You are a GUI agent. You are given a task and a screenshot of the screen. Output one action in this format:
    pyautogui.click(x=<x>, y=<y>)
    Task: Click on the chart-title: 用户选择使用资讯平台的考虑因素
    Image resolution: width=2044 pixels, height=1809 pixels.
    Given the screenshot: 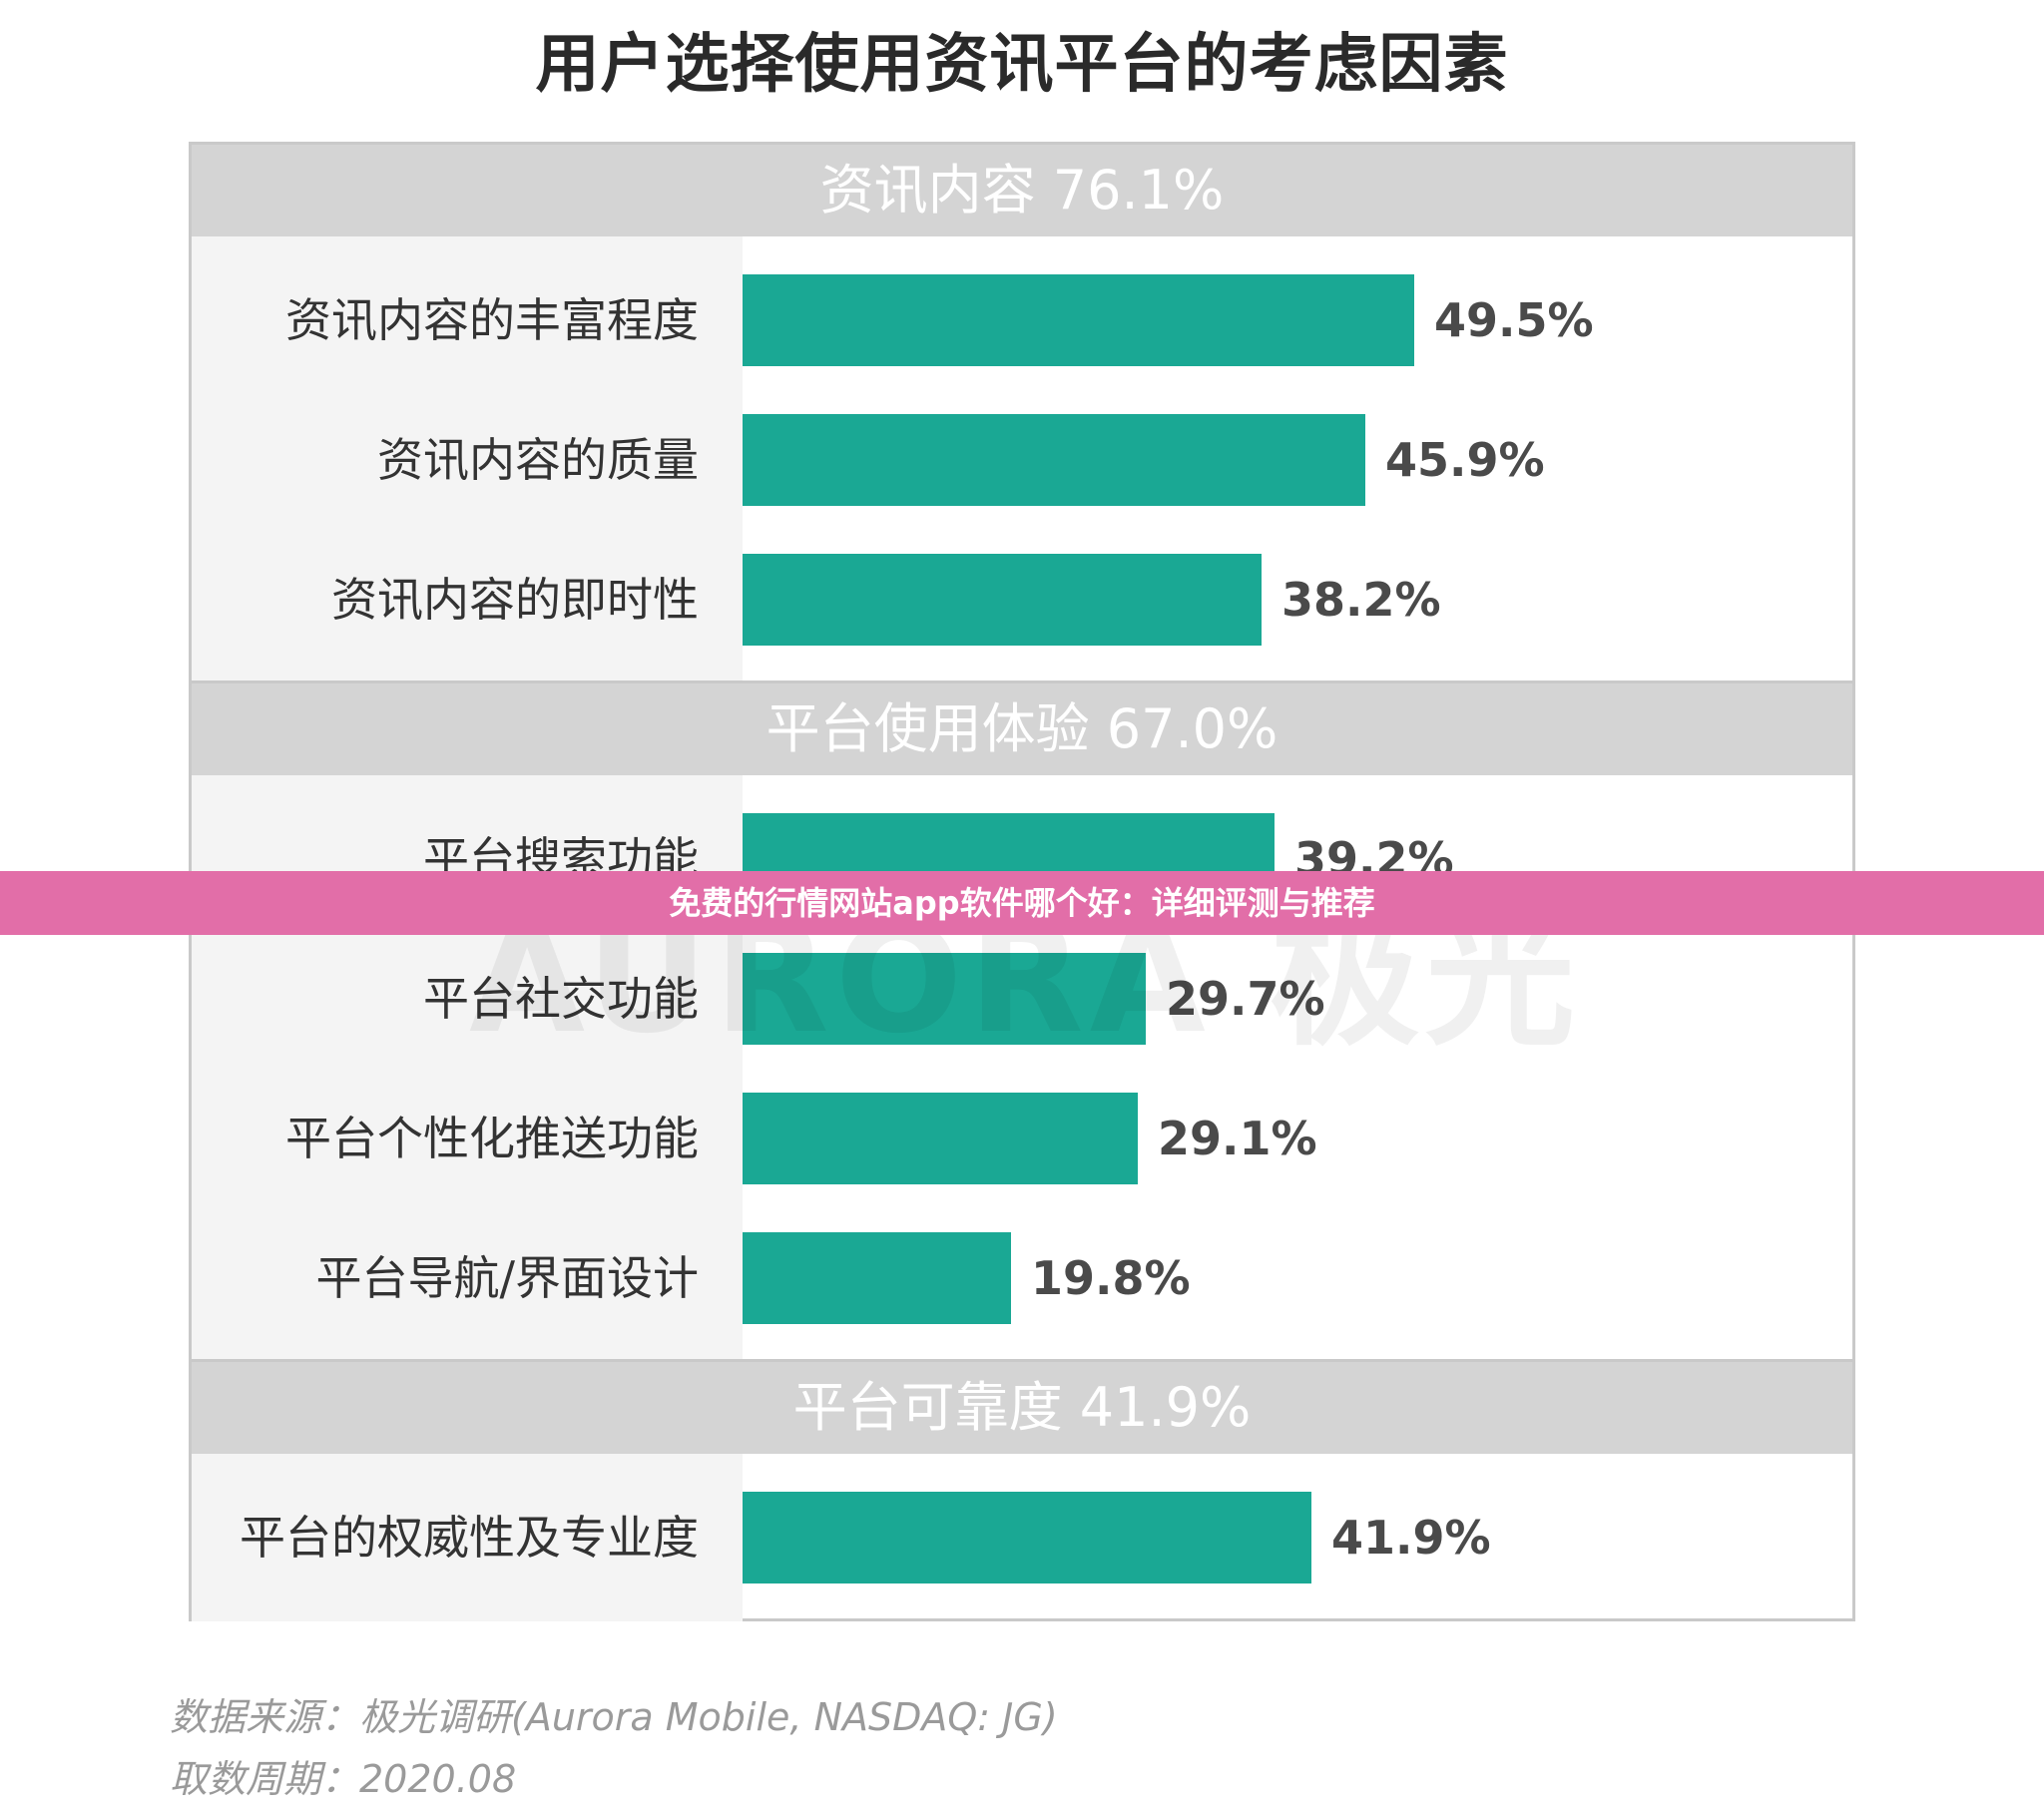 What is the action you would take?
    pyautogui.click(x=1022, y=65)
    